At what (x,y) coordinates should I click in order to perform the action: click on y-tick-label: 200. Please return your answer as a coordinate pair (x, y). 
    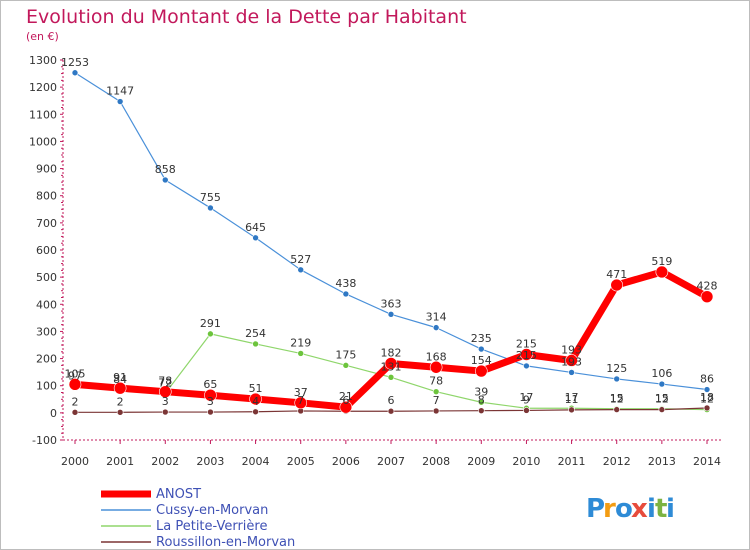
    Looking at the image, I should click on (46, 359).